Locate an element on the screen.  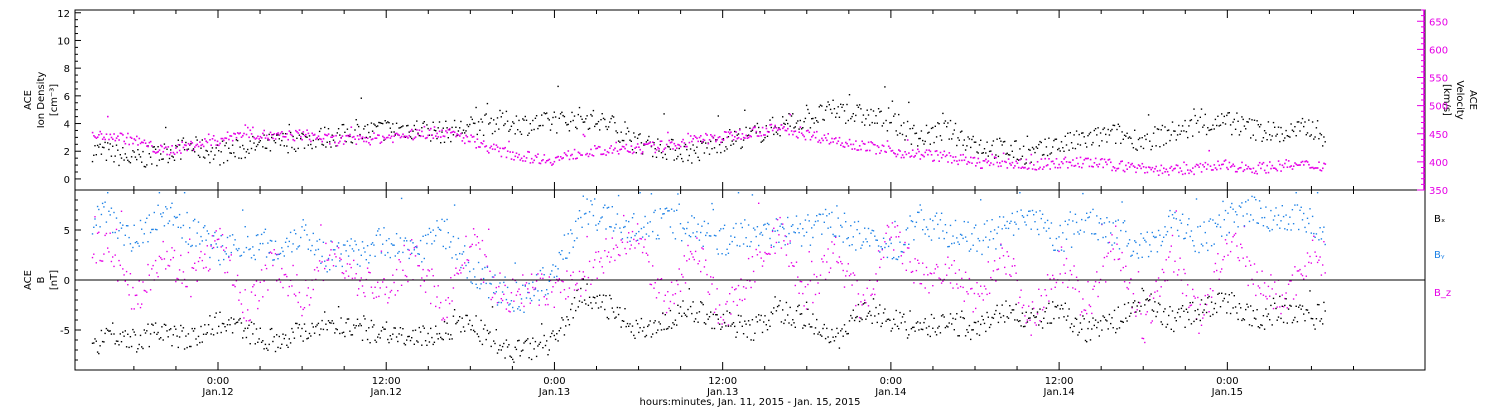
velocity-tick-label: 400 is located at coordinates (1438, 163).